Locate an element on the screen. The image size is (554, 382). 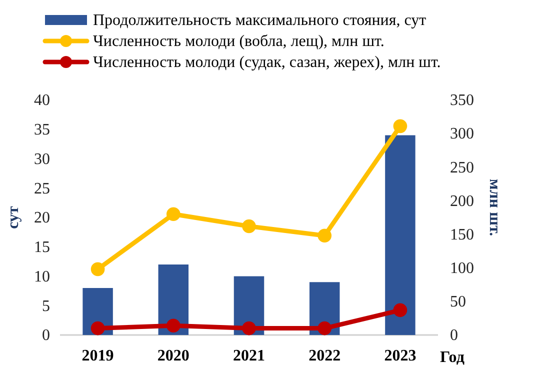
x-axis-title: Год is located at coordinates (452, 357).